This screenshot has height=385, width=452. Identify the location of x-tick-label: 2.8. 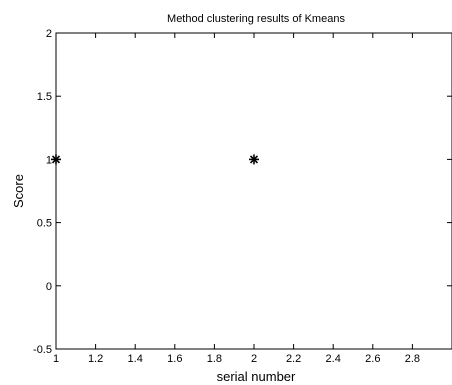
(412, 359).